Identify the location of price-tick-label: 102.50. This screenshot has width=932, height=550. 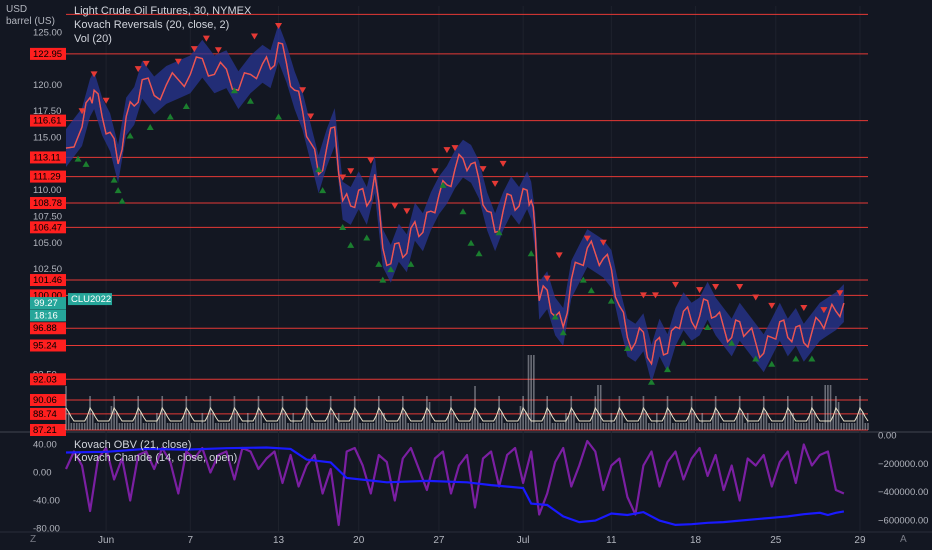
(47, 269).